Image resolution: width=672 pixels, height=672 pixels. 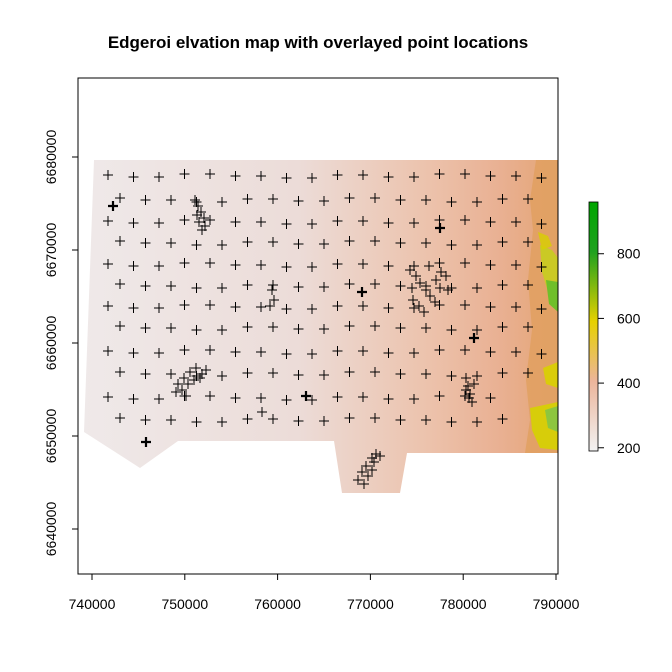 I want to click on legend-ticks: 200 400 600 800, so click(x=619, y=351).